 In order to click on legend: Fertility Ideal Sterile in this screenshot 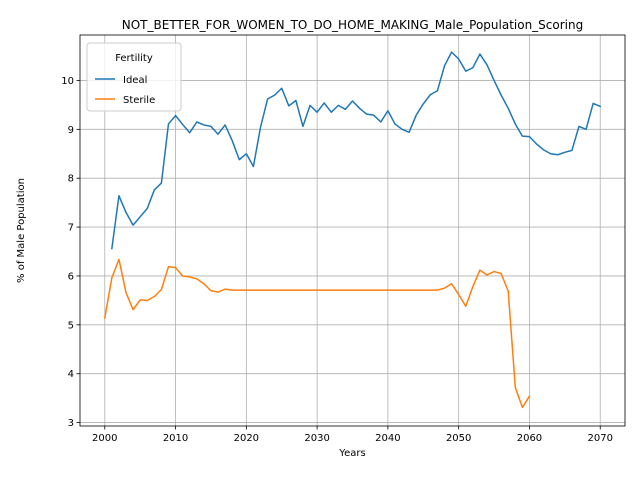, I will do `click(134, 77)`.